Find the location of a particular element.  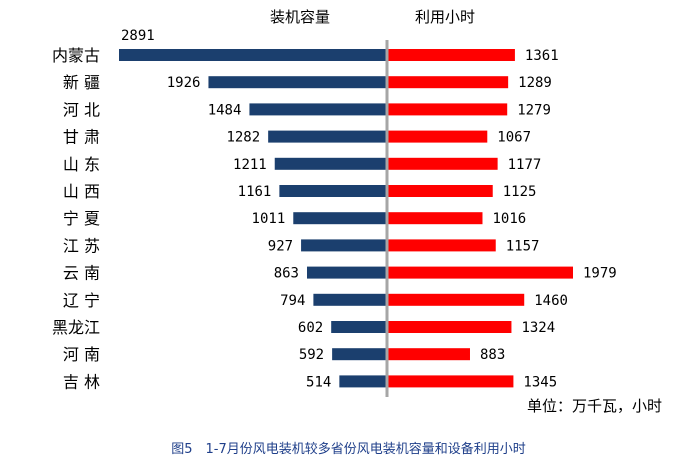

value-label-right: 1361 is located at coordinates (542, 56).